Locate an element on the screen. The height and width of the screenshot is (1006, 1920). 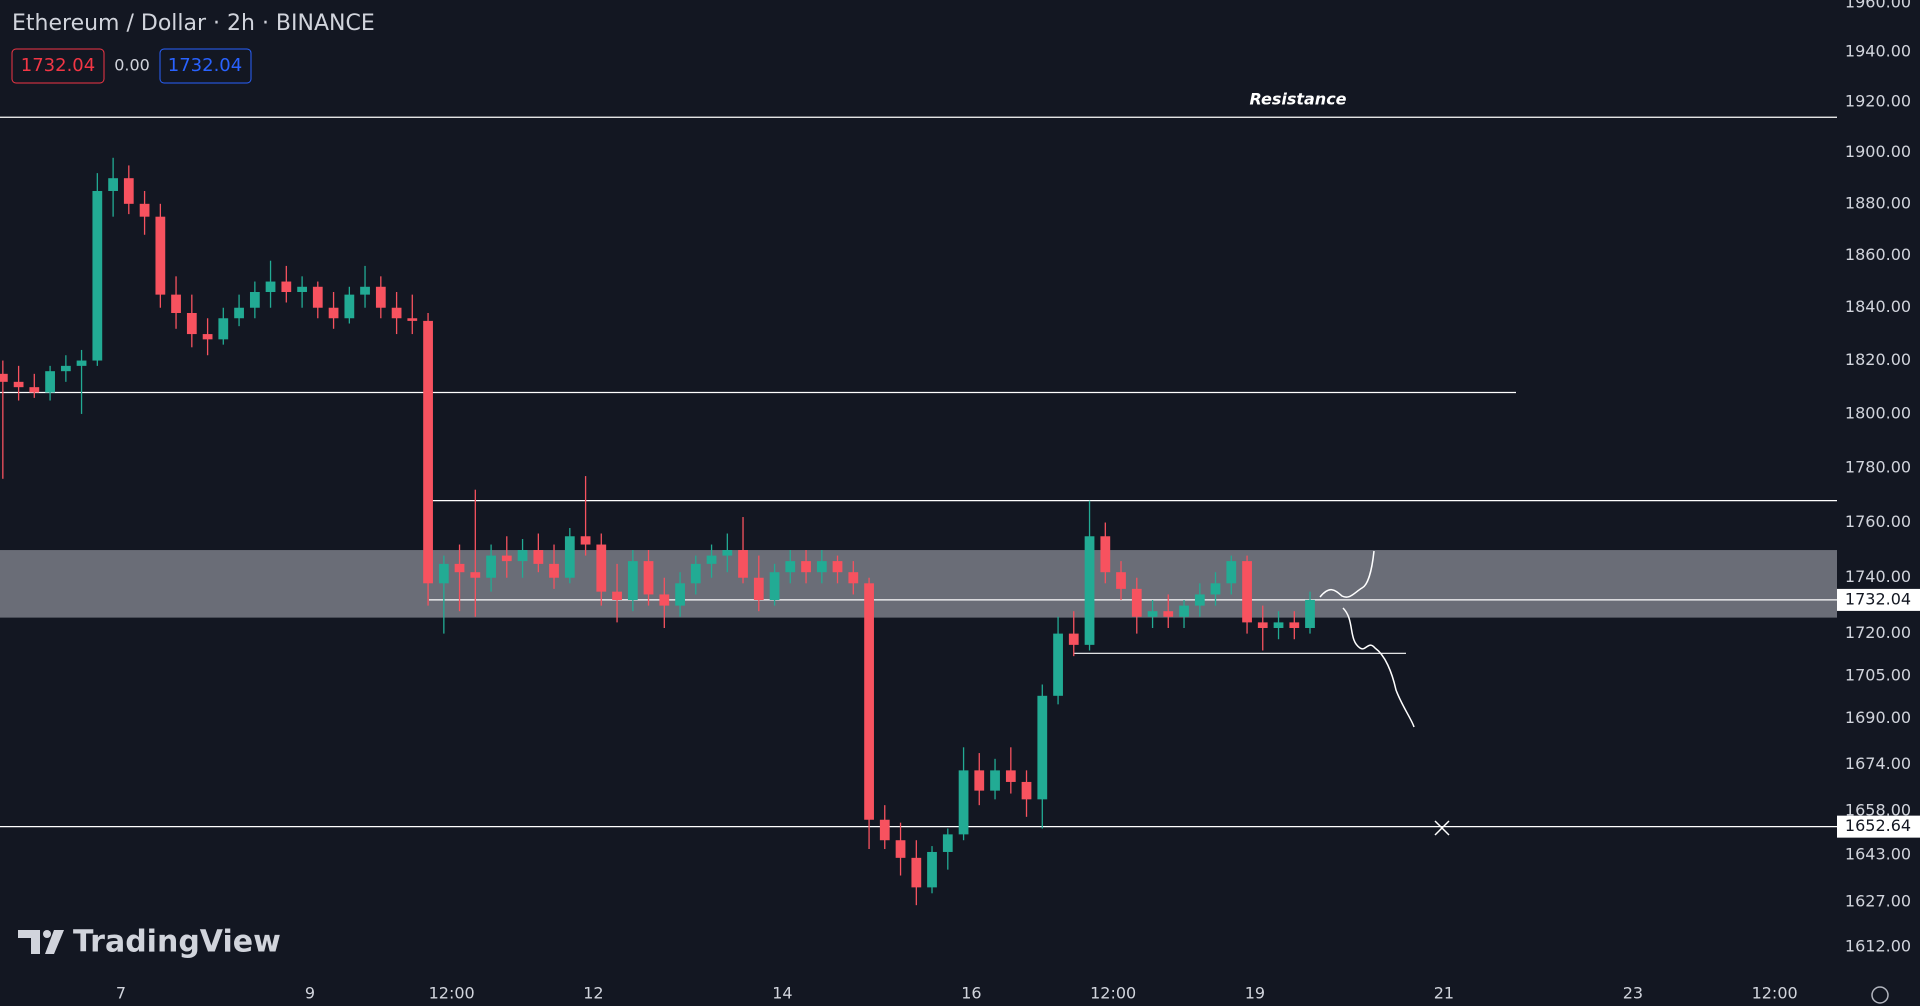
price-box-label: 1652.64 is located at coordinates (1878, 825).